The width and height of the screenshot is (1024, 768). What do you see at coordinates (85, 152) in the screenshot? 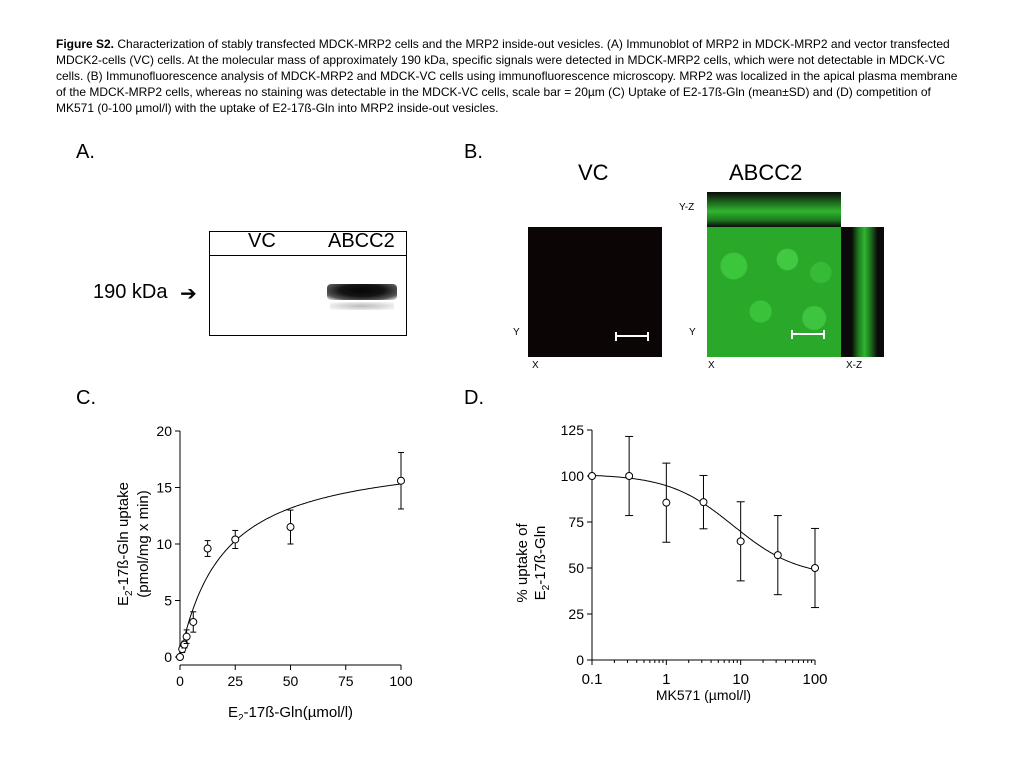
I see `panel-a-label: A.` at bounding box center [85, 152].